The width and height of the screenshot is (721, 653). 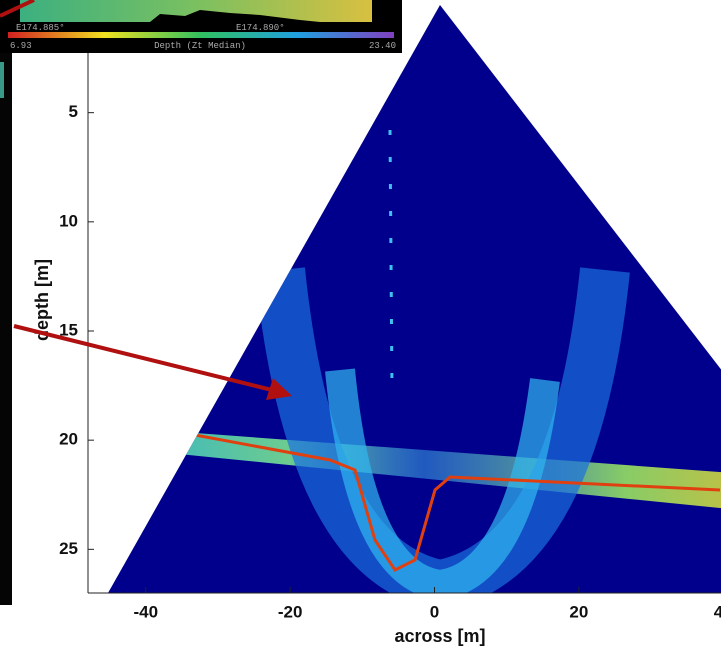 I want to click on side-strip, so click(x=6, y=302).